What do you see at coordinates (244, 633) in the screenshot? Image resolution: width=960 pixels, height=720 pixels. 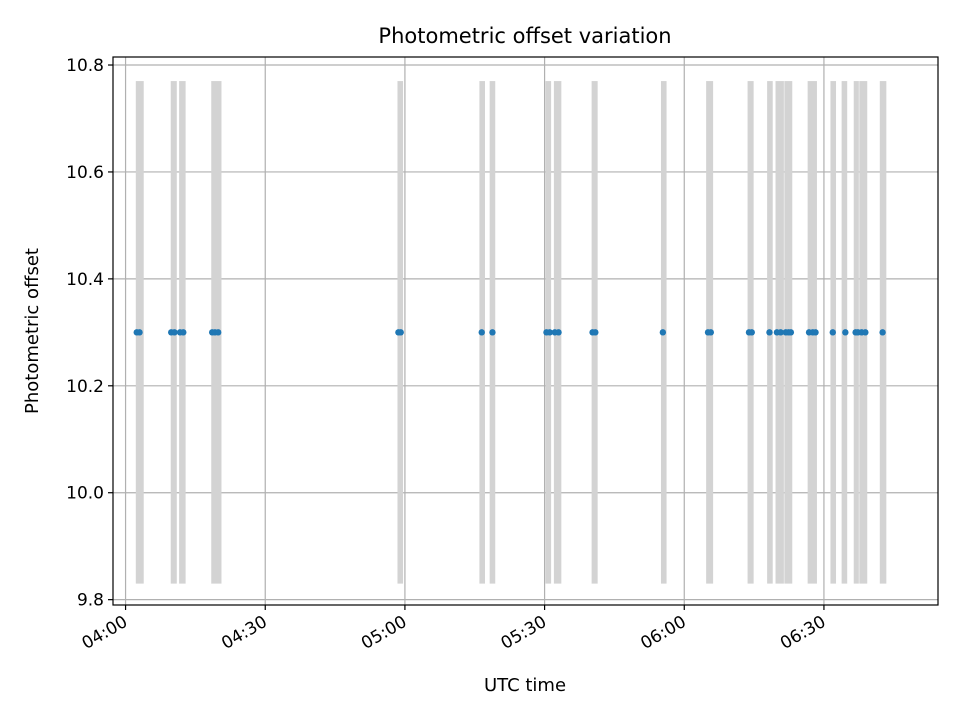 I see `x-tick-label: 04:30` at bounding box center [244, 633].